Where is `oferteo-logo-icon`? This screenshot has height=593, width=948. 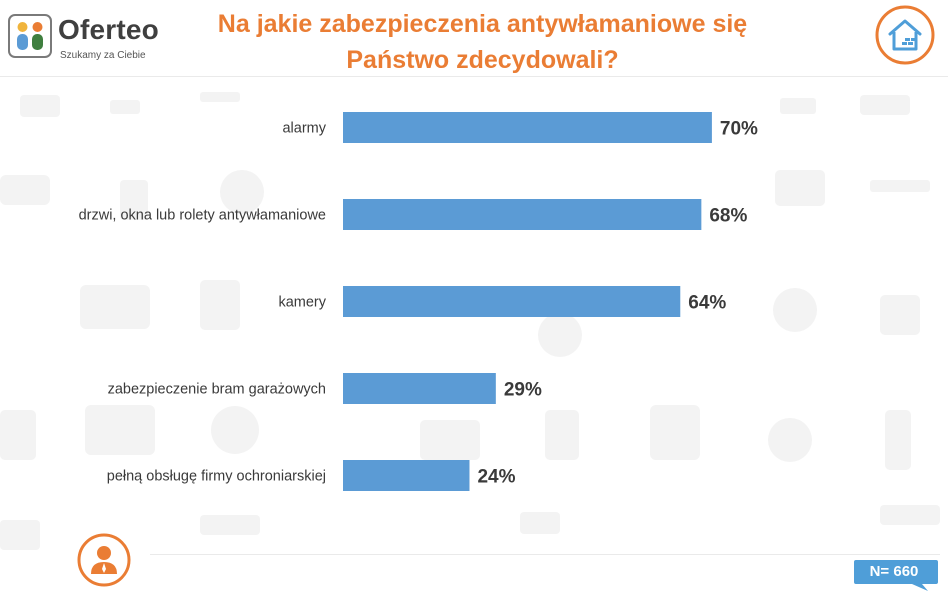
oferteo-logo-icon is located at coordinates (30, 36).